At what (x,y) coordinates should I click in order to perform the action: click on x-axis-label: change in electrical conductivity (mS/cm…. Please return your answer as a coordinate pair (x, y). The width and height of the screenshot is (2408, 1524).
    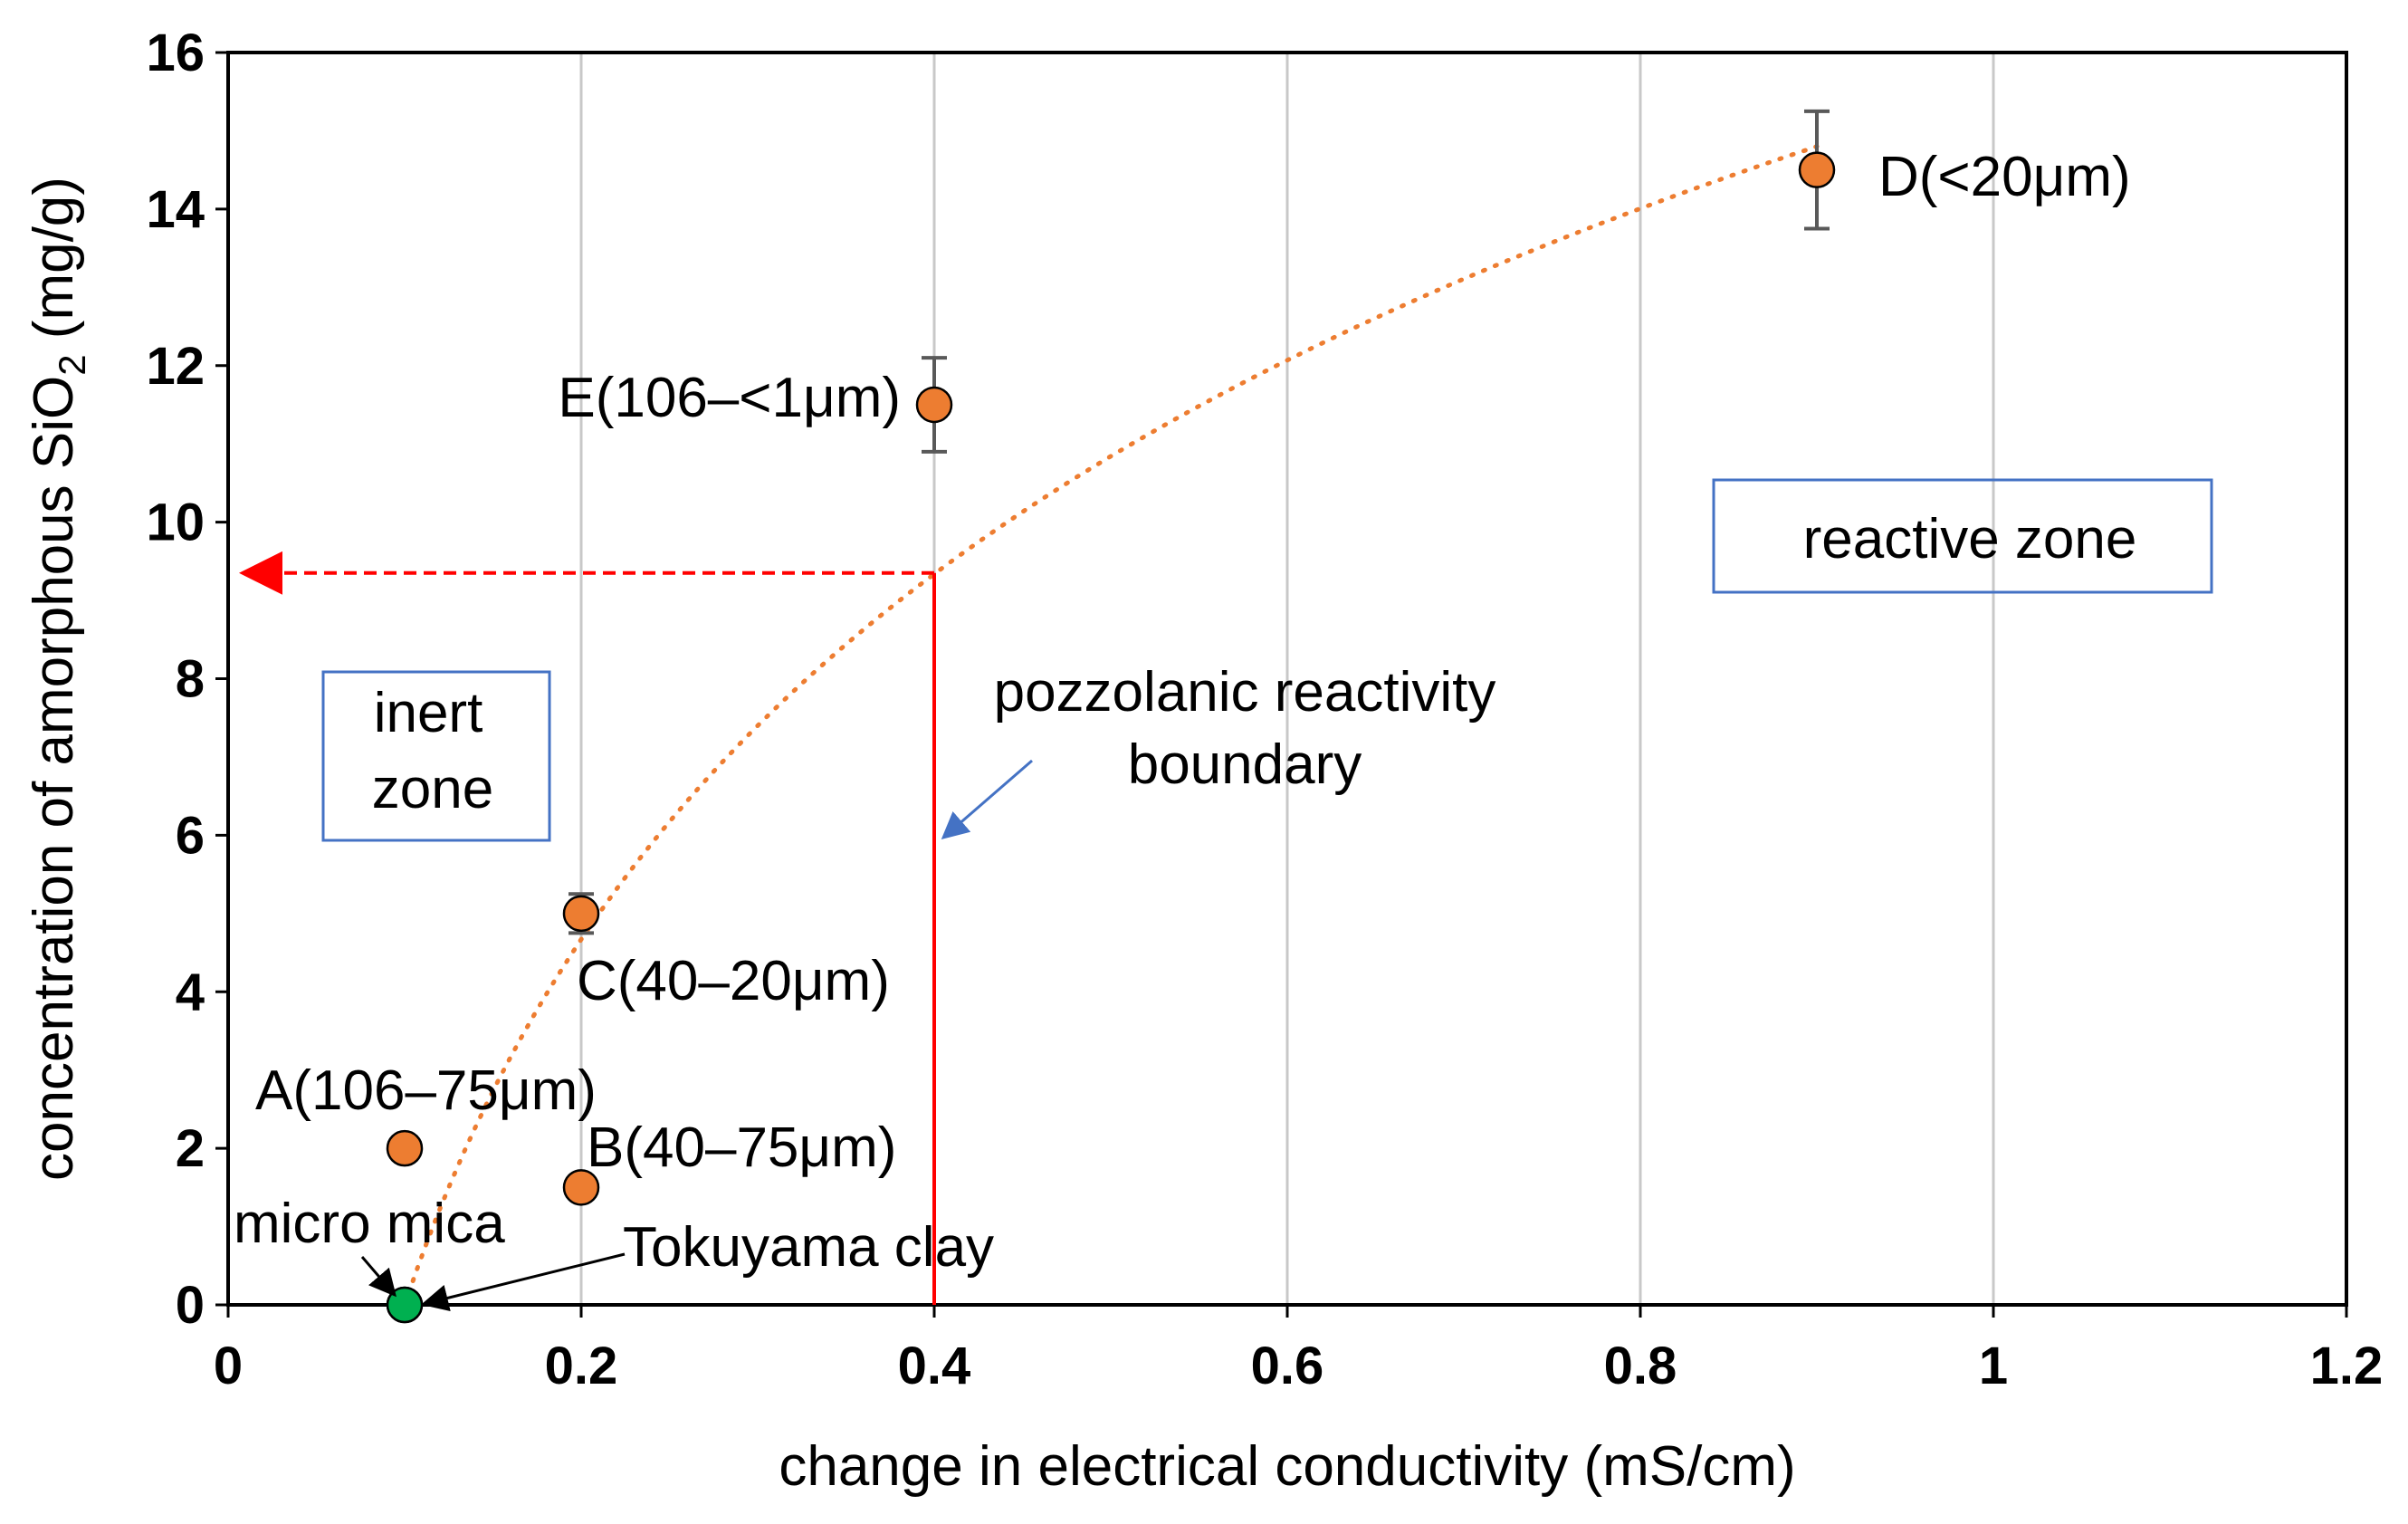
    Looking at the image, I should click on (1287, 1466).